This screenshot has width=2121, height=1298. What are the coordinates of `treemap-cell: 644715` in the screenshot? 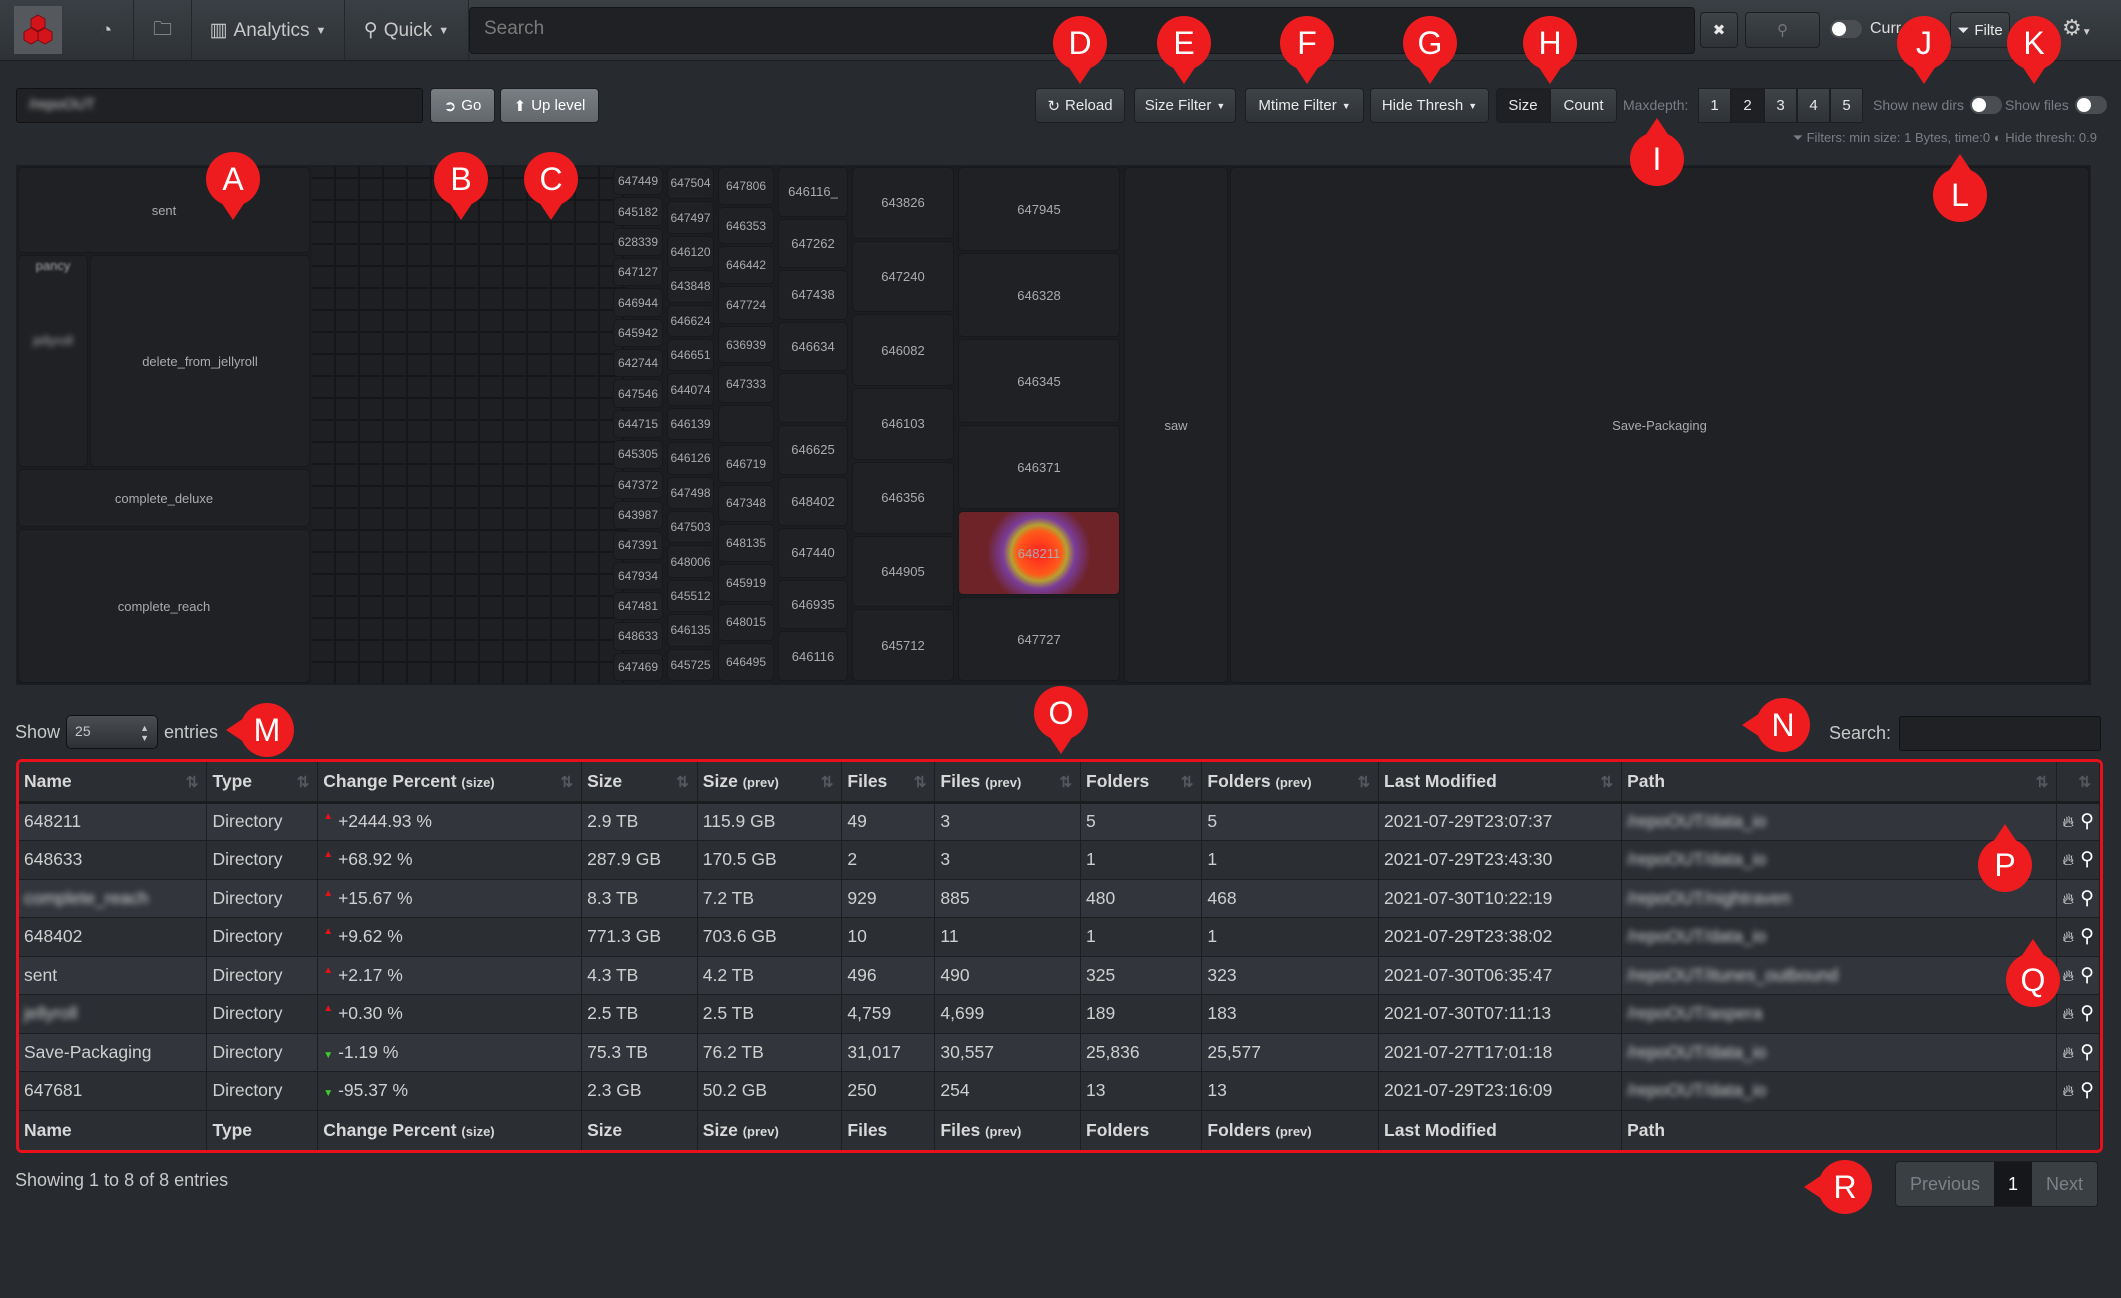 It's located at (638, 424).